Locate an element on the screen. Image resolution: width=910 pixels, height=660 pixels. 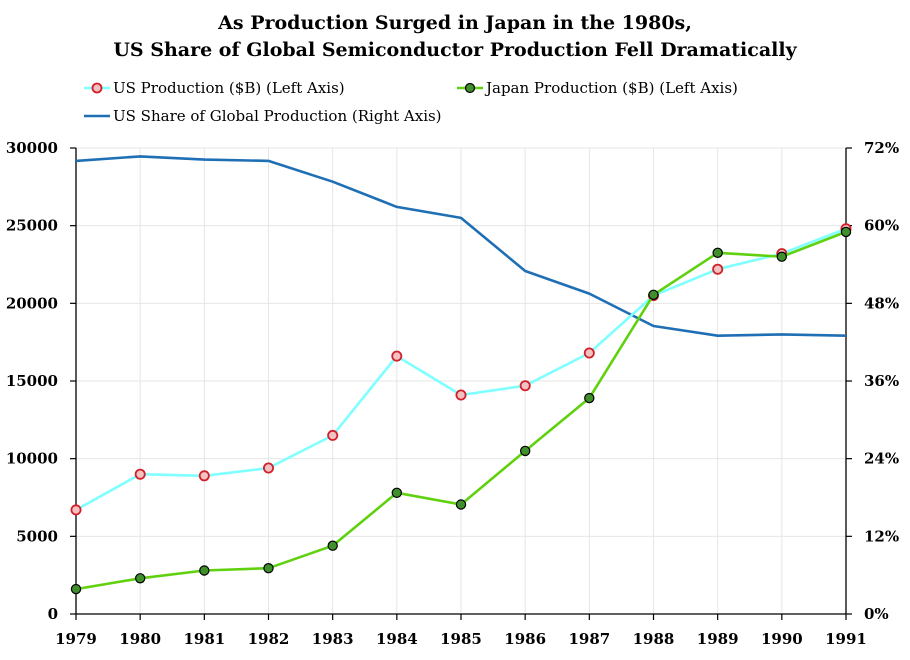
x-axis-tick-label: 1985 is located at coordinates (461, 639).